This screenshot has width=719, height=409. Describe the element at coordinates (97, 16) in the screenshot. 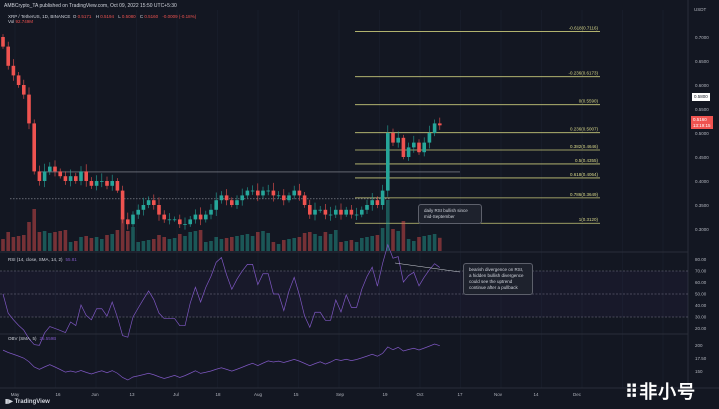

I see `high-label: H` at that location.